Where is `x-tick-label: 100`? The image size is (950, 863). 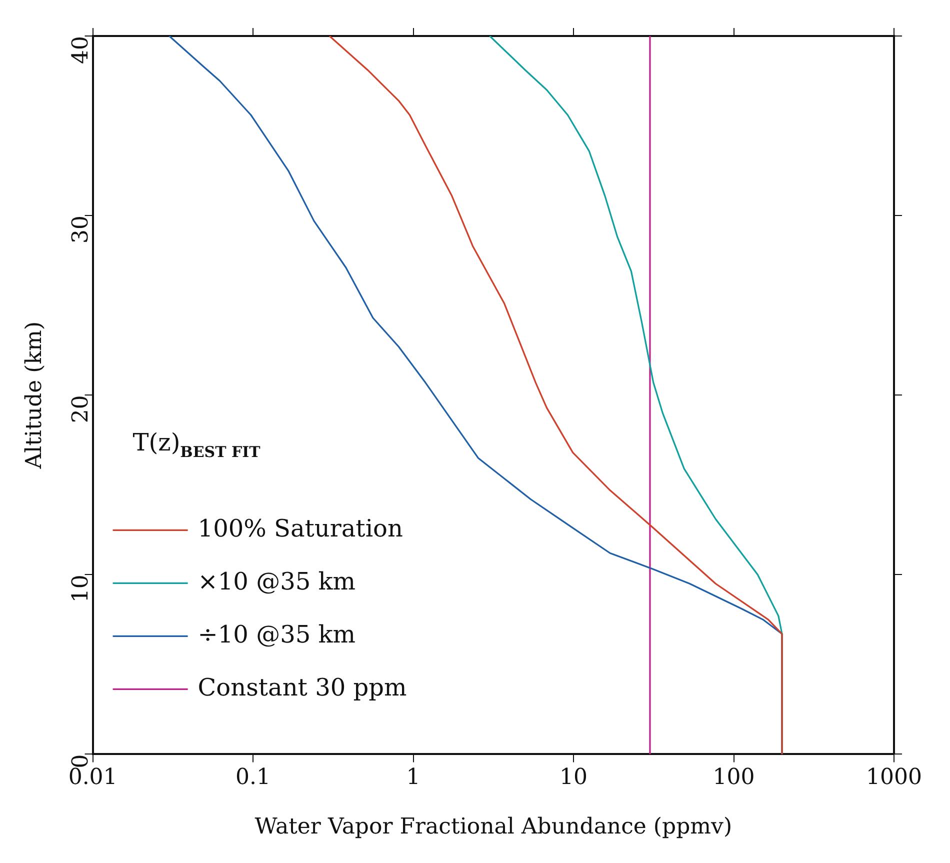 x-tick-label: 100 is located at coordinates (733, 777).